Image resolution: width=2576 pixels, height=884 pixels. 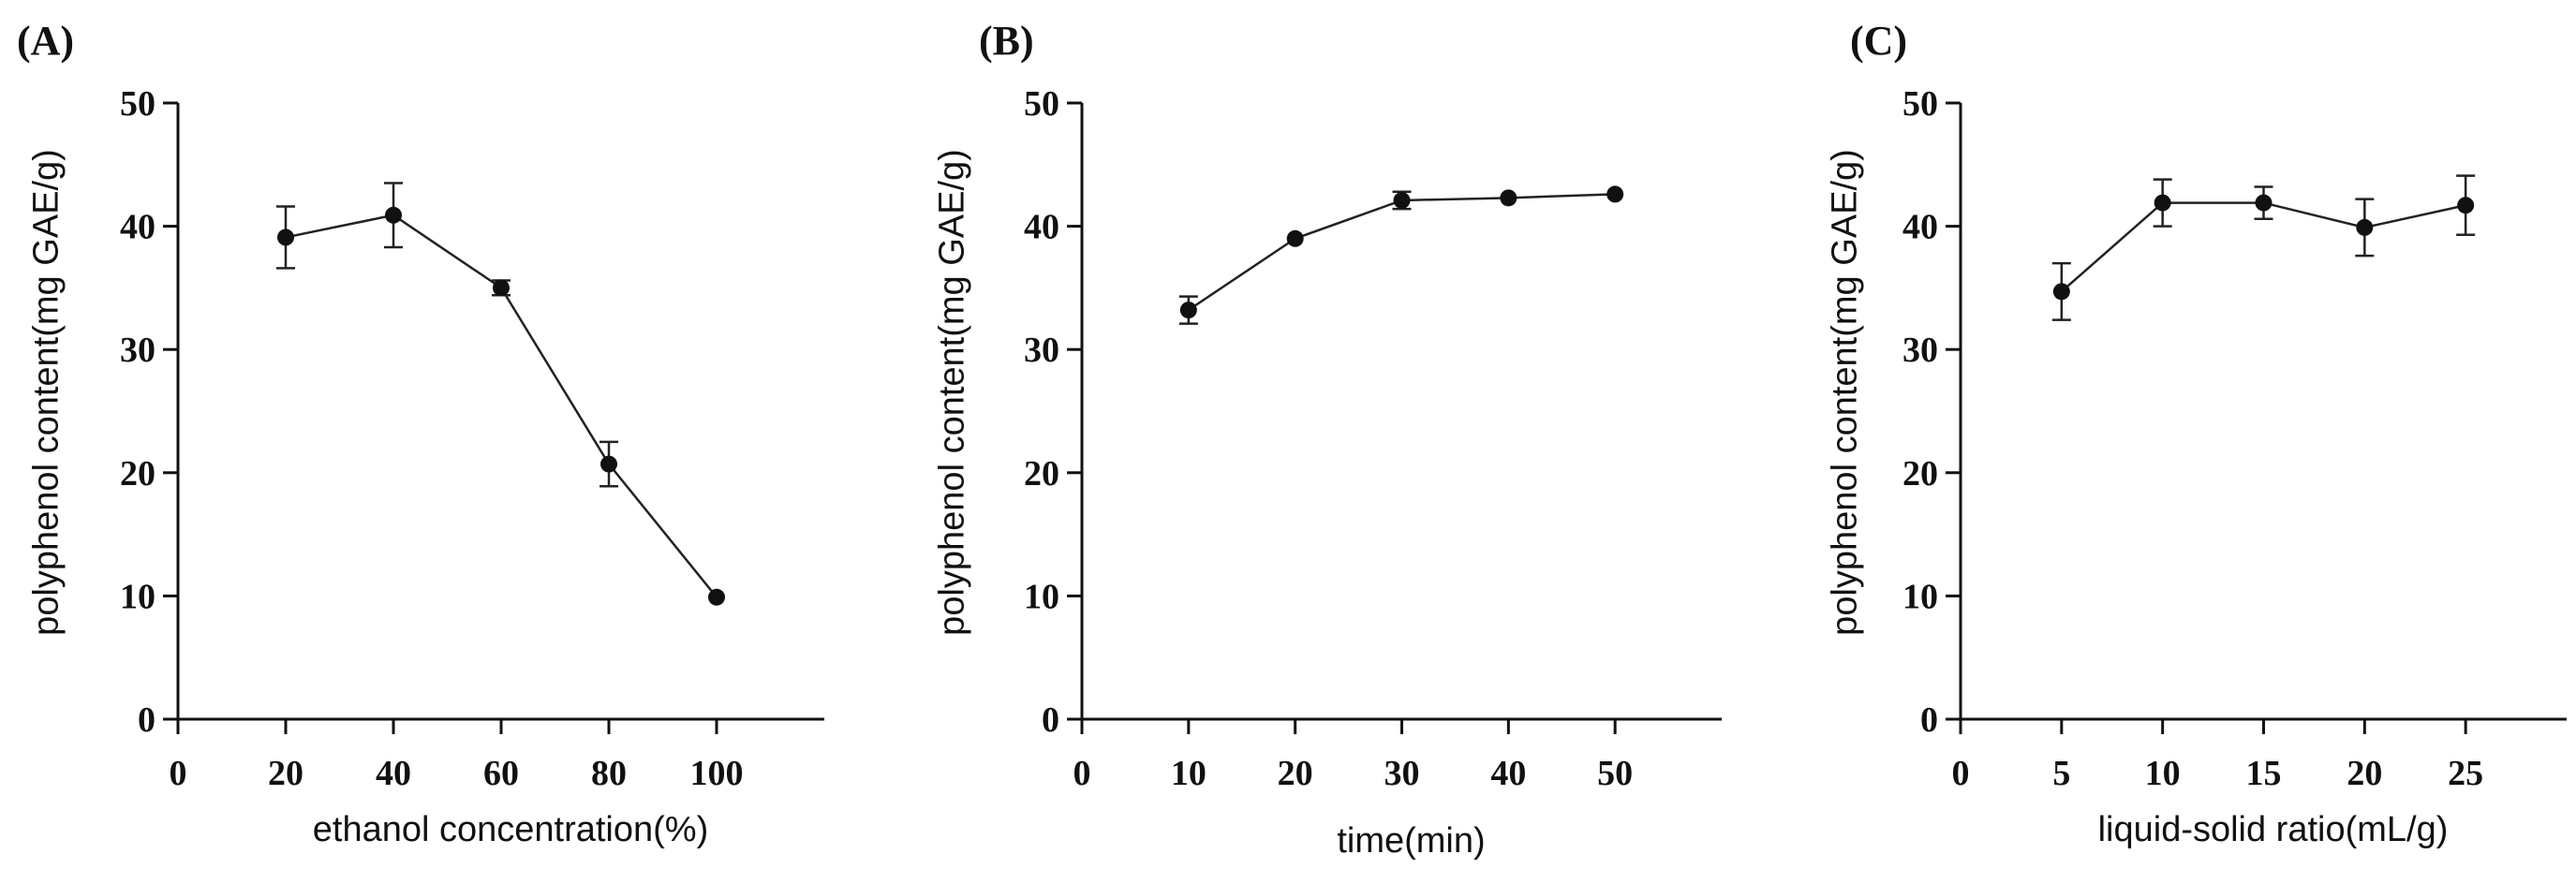 I want to click on x-tick-label: 80, so click(x=609, y=773).